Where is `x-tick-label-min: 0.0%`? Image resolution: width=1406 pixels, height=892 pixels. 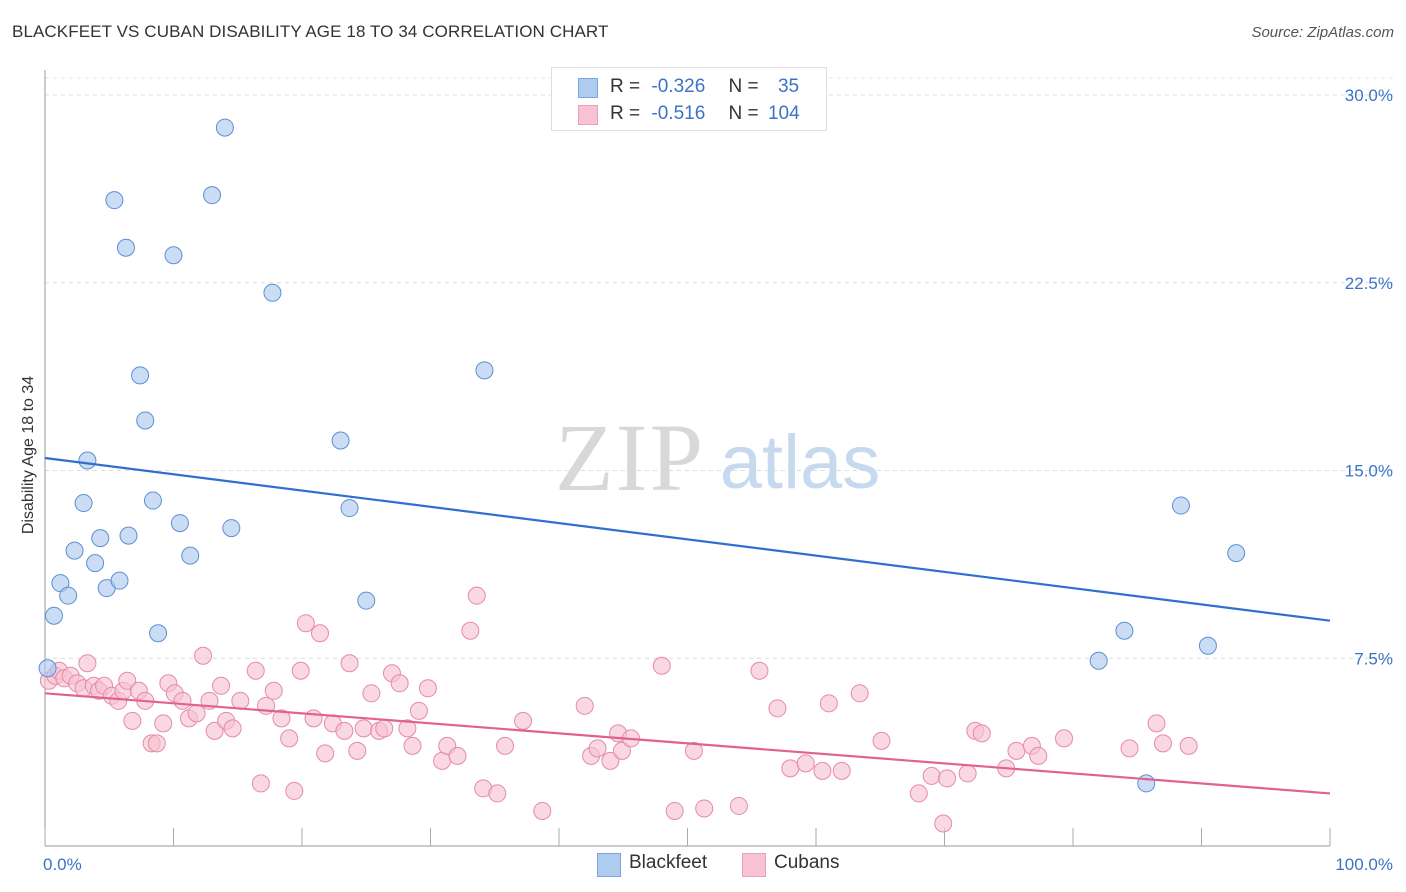 x-tick-label-min: 0.0% is located at coordinates (62, 864).